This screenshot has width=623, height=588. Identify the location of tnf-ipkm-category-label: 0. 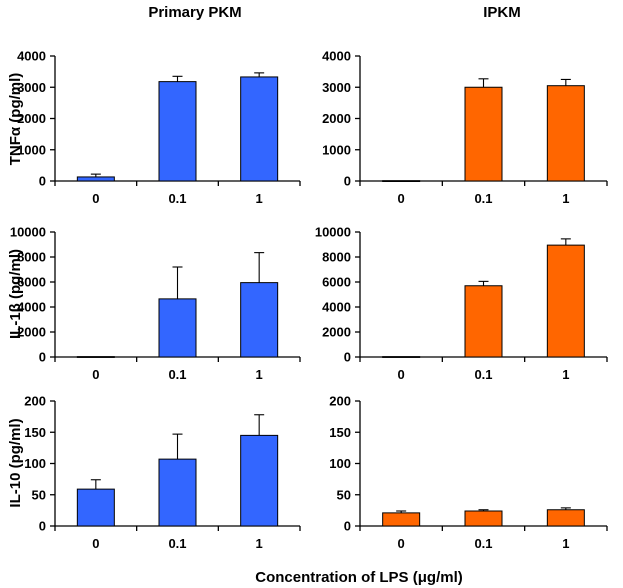
(401, 198).